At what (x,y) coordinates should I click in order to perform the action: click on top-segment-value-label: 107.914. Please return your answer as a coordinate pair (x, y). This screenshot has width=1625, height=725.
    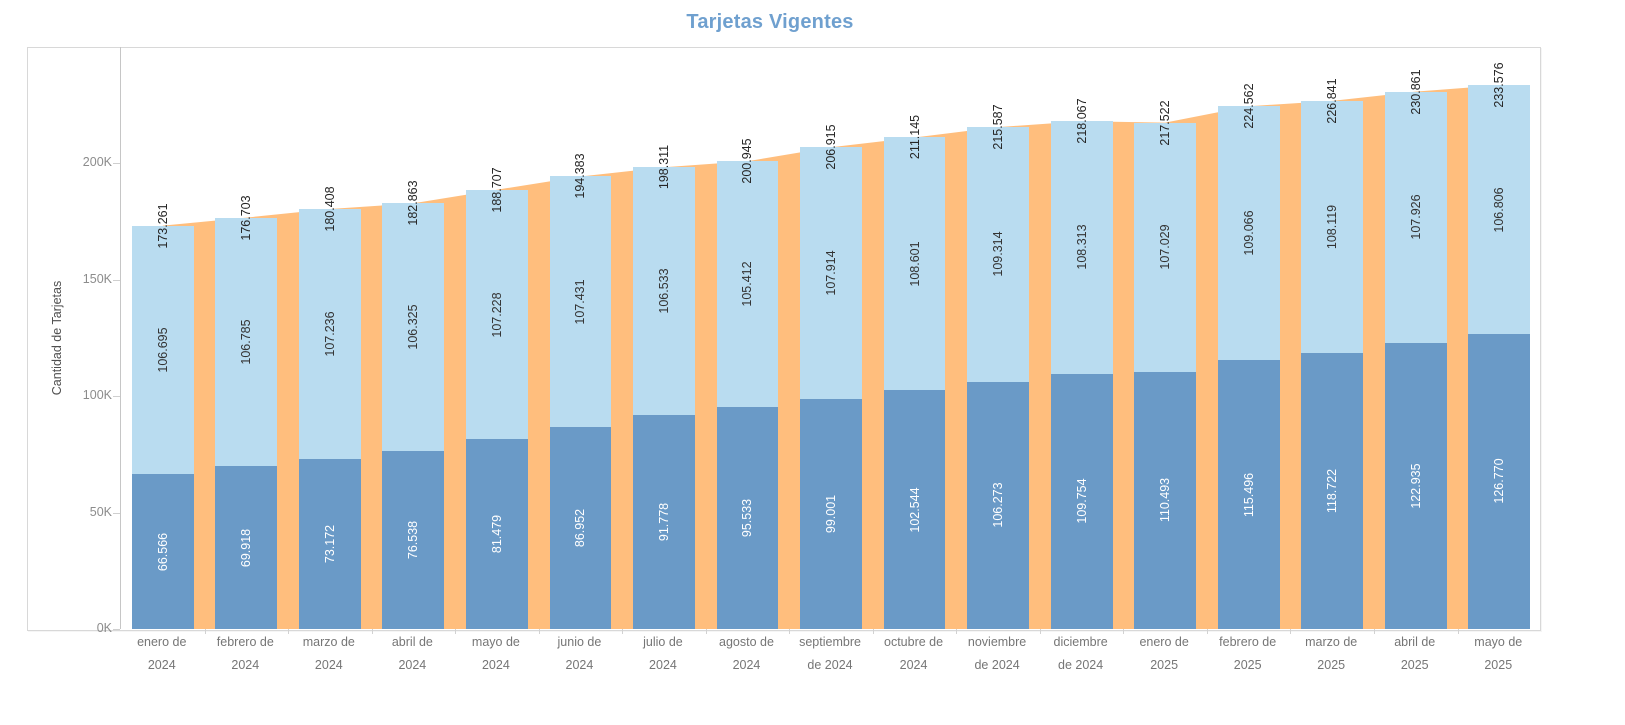
    Looking at the image, I should click on (831, 273).